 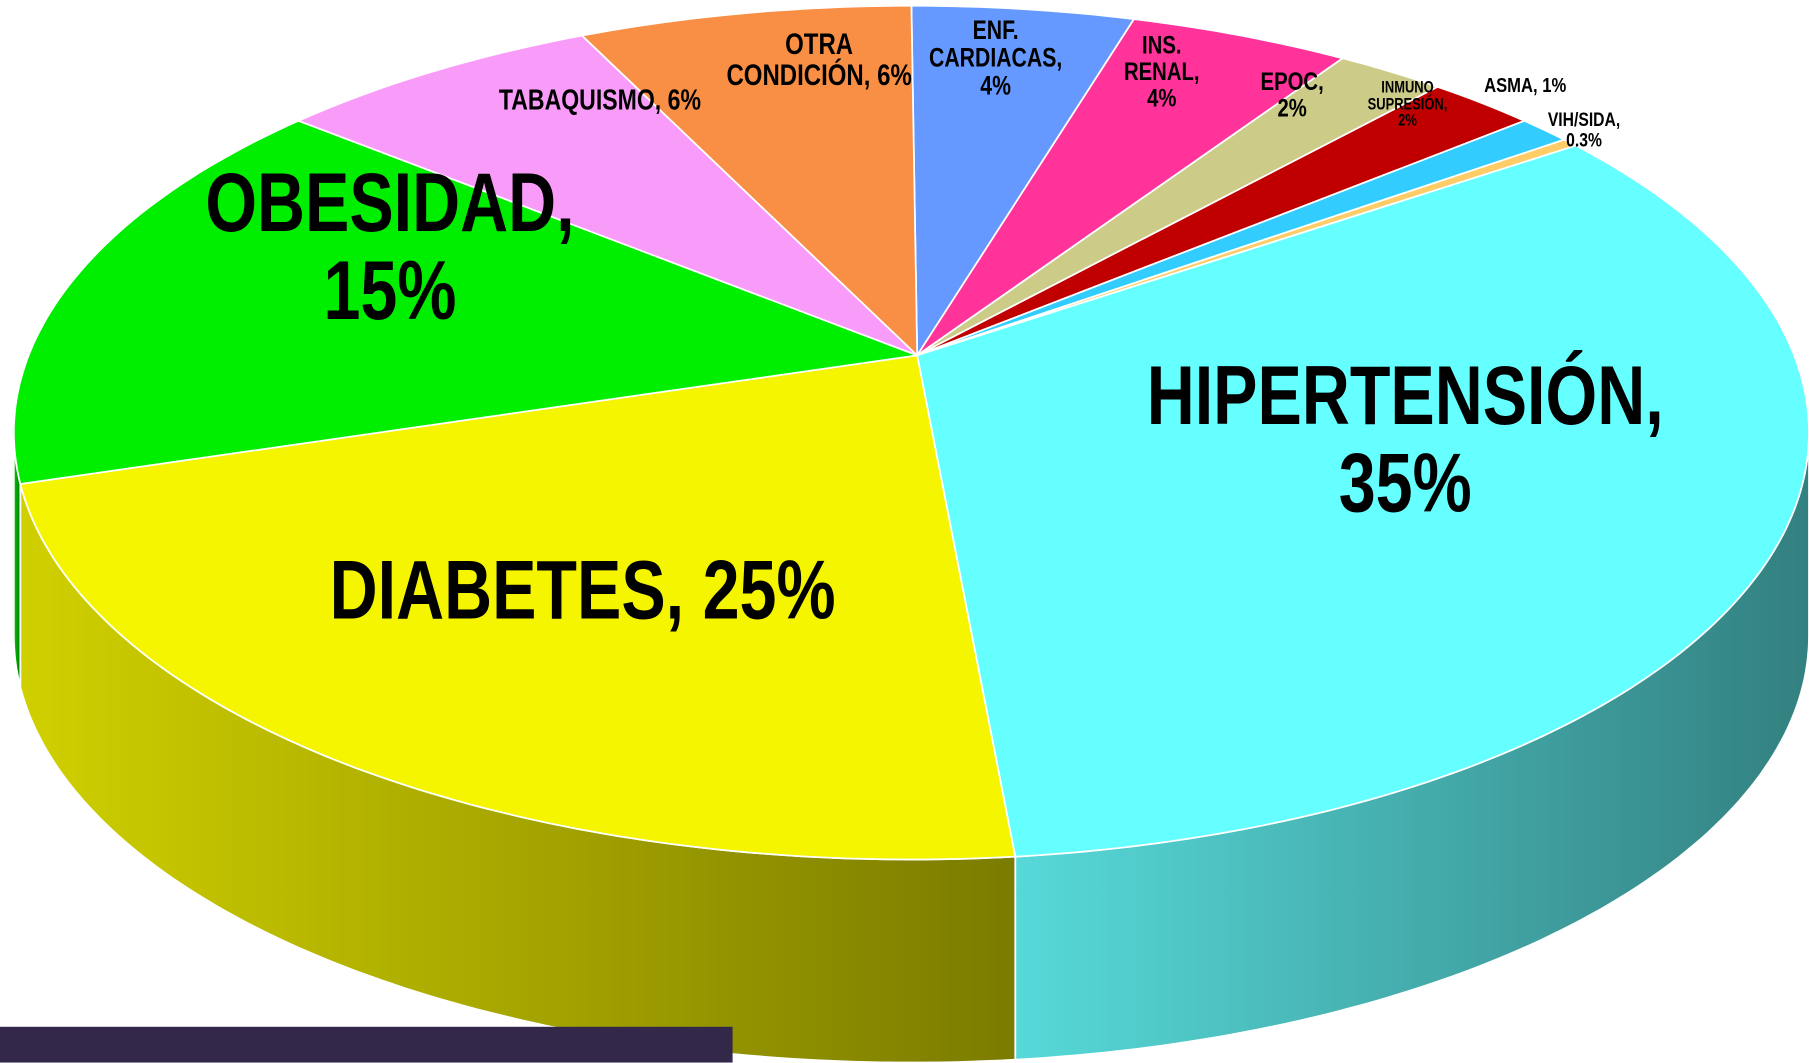 I want to click on data-label: ASMA, 1%, so click(x=1525, y=85).